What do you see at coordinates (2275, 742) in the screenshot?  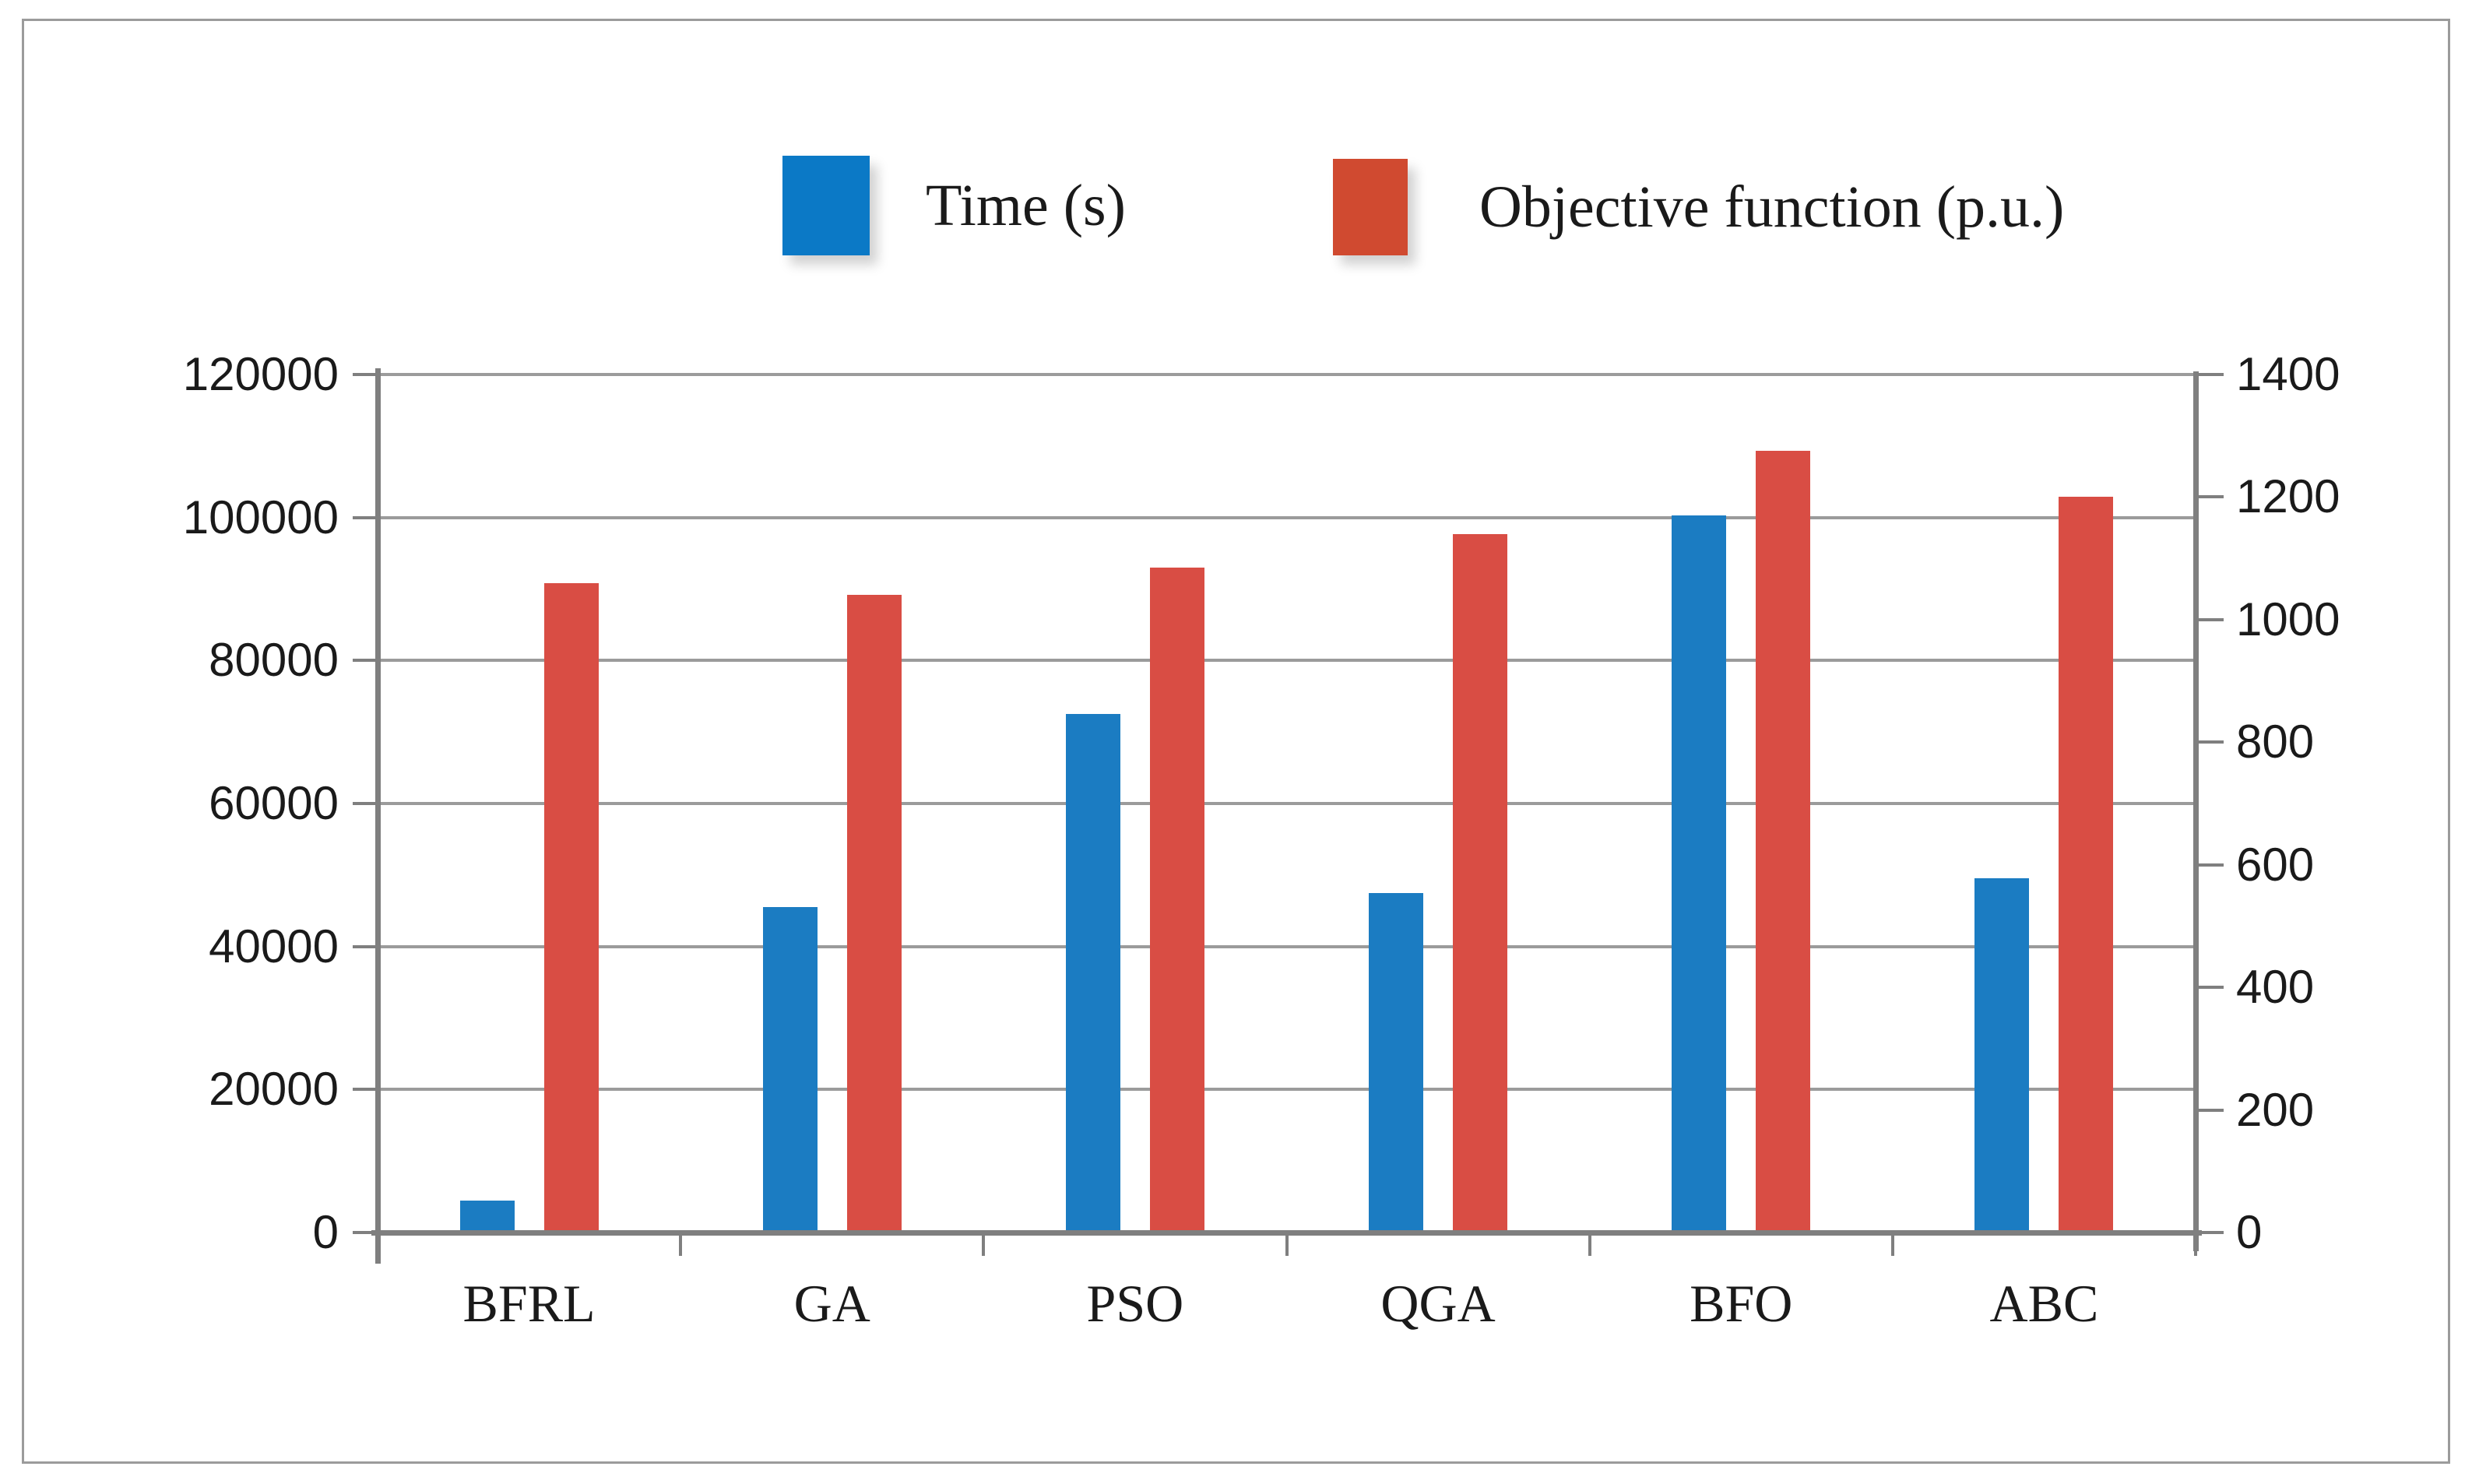 I see `y-axis-right-tick-label: 800` at bounding box center [2275, 742].